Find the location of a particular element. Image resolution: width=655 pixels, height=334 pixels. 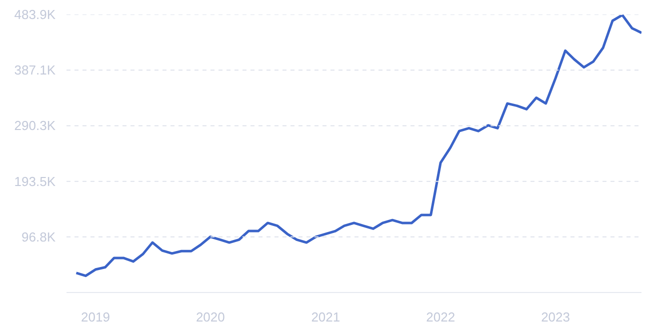

x-tick-label: 2022 is located at coordinates (441, 317).